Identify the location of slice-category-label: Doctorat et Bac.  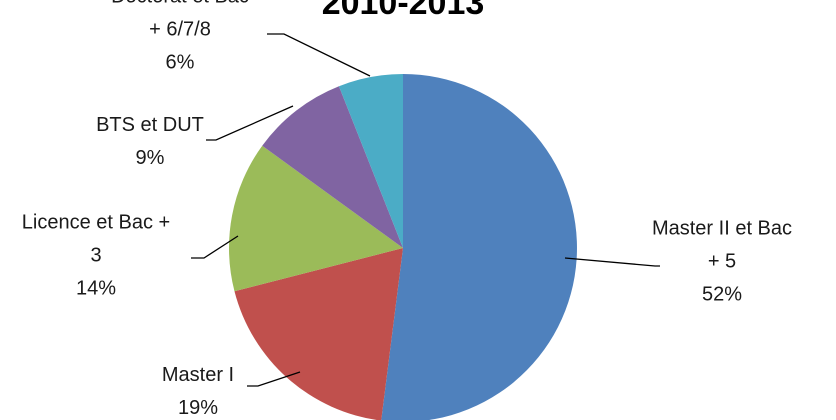
(180, 3).